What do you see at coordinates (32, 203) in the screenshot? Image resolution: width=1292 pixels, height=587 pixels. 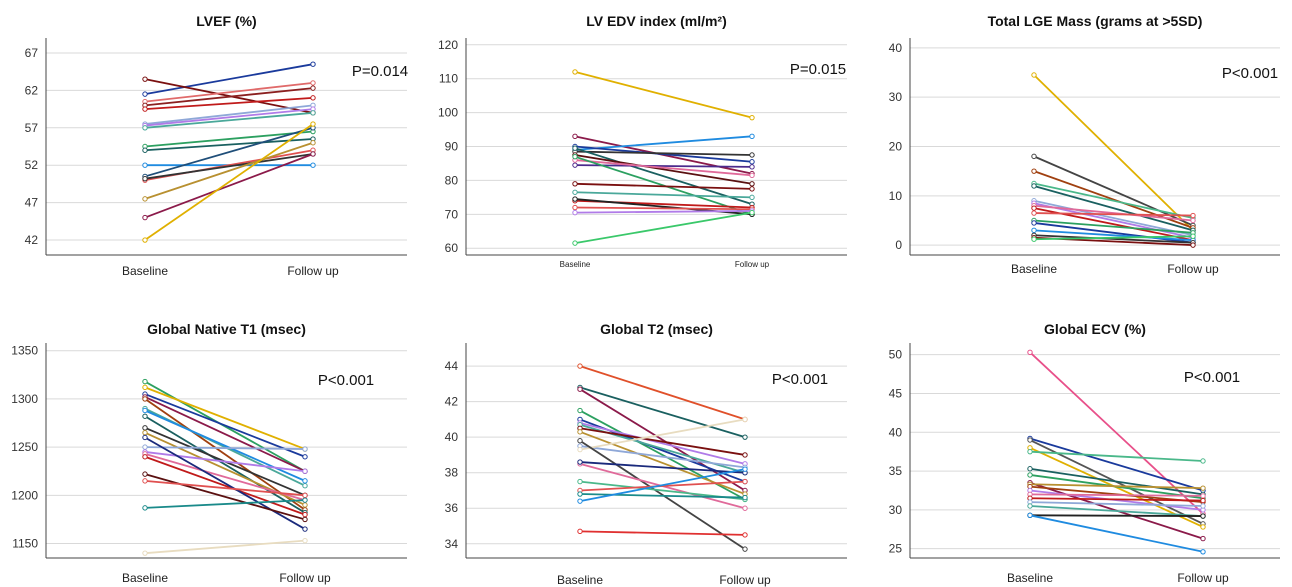 I see `y-tick-label: 47` at bounding box center [32, 203].